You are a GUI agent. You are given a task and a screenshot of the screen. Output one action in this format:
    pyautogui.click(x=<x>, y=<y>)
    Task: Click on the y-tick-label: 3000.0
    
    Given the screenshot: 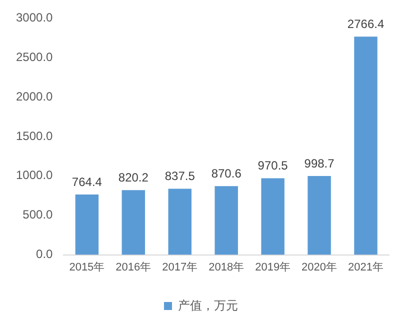 What is the action you would take?
    pyautogui.click(x=35, y=17)
    